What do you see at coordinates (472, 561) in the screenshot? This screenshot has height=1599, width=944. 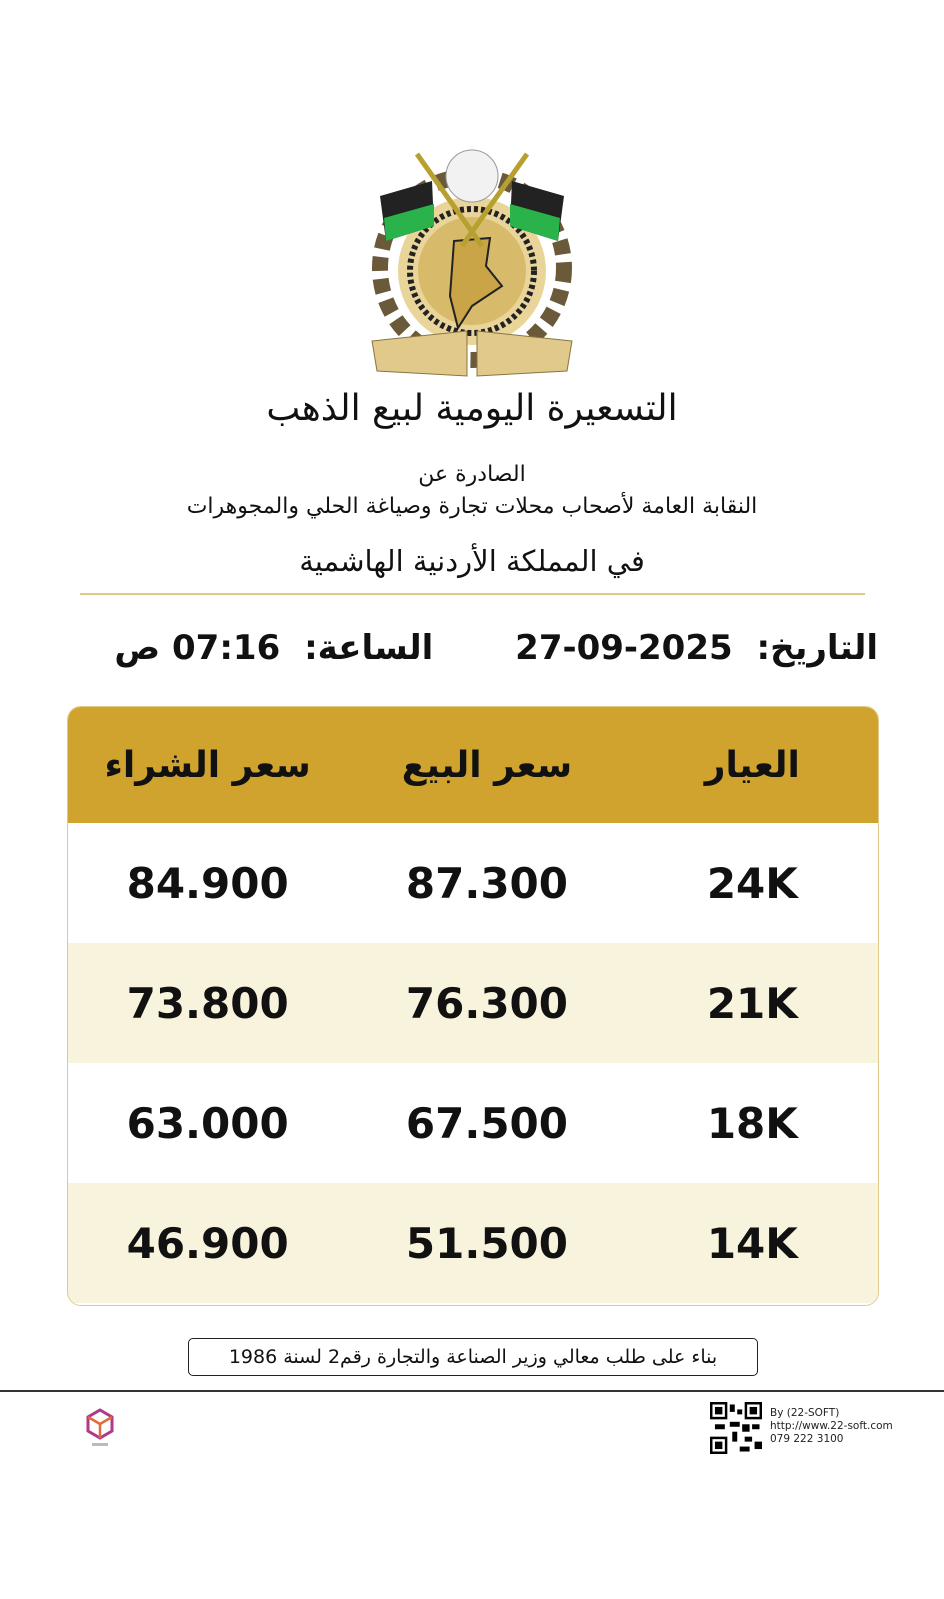 I see `kingdom-name: في المملكة الأردنية الهاشمية` at bounding box center [472, 561].